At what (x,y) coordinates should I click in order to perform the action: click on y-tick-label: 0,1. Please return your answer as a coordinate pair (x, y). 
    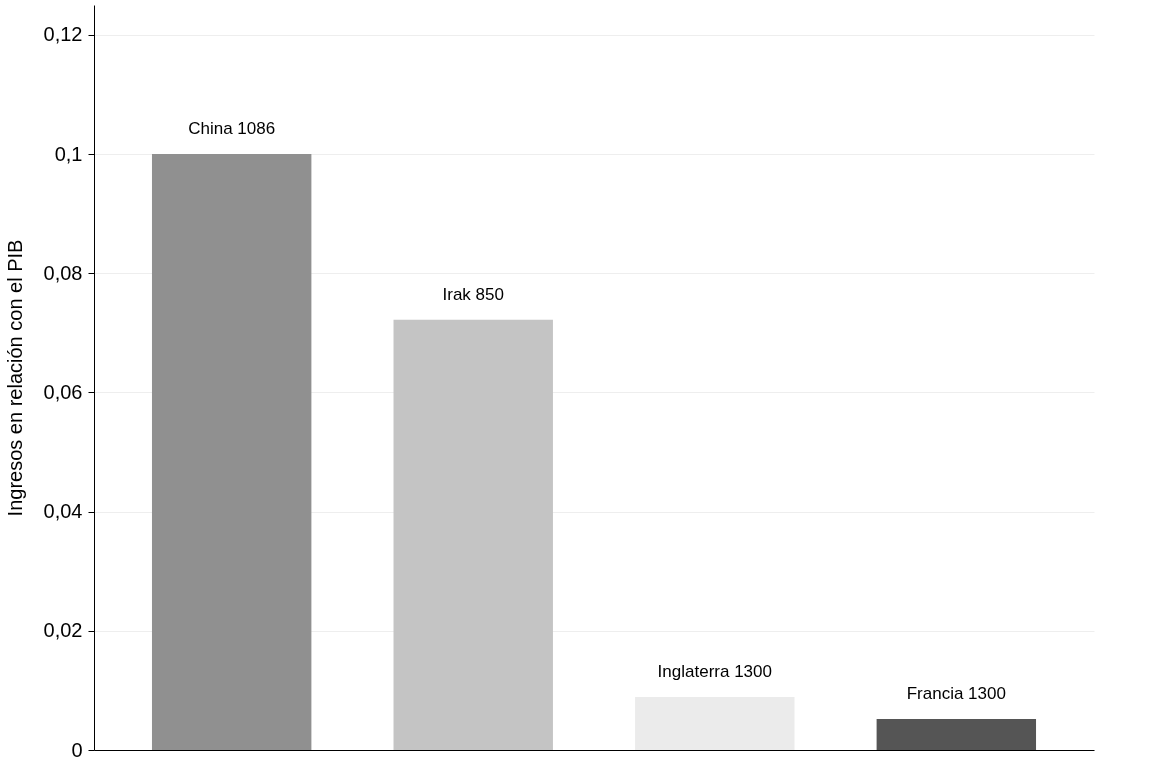
    Looking at the image, I should click on (68, 153).